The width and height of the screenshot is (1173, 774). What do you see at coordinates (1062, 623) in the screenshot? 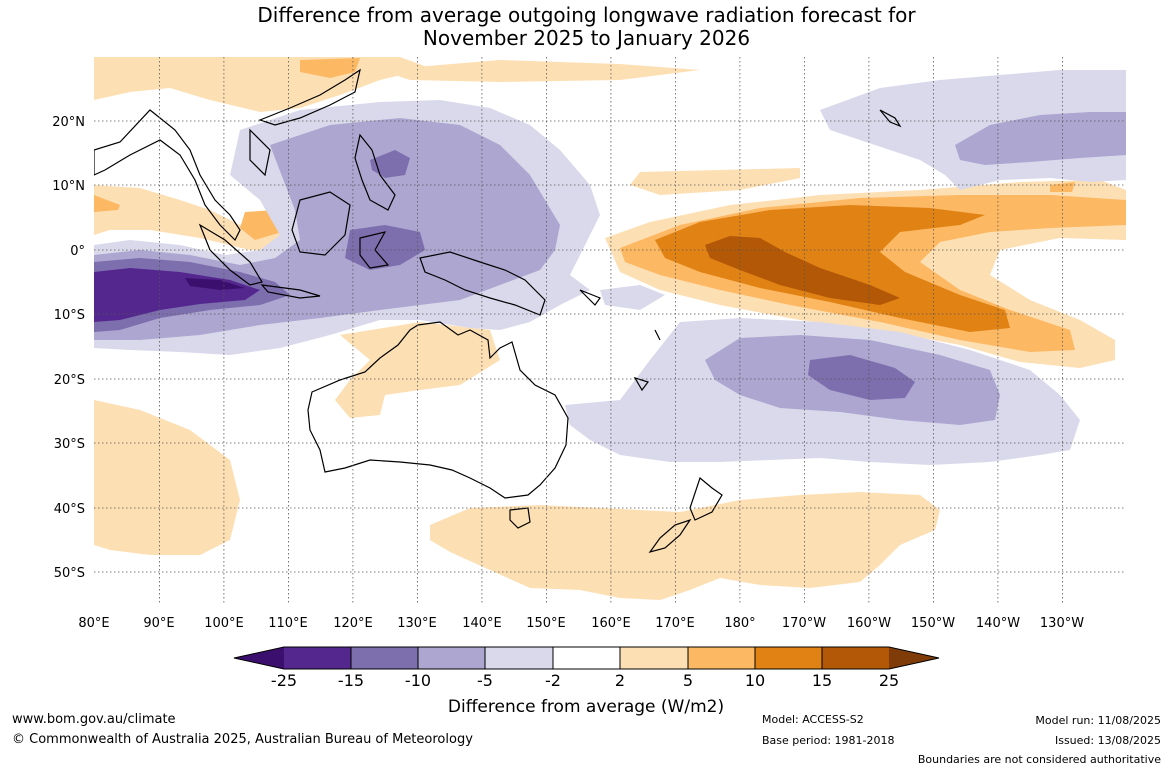
I see `lon-label: 130°W` at bounding box center [1062, 623].